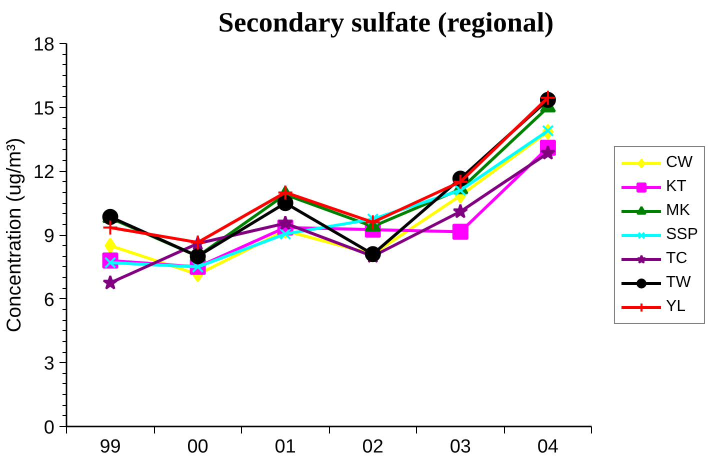  I want to click on y-tick-label: 12, so click(44, 173).